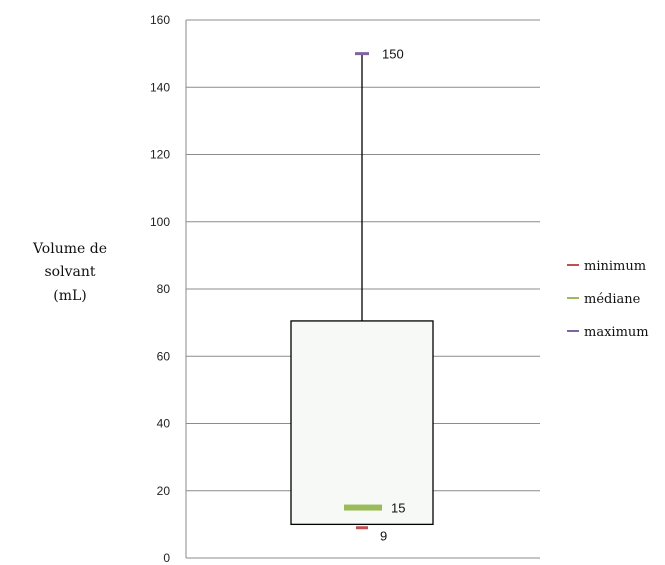 The height and width of the screenshot is (565, 665). I want to click on y-tick-label: 0, so click(166, 558).